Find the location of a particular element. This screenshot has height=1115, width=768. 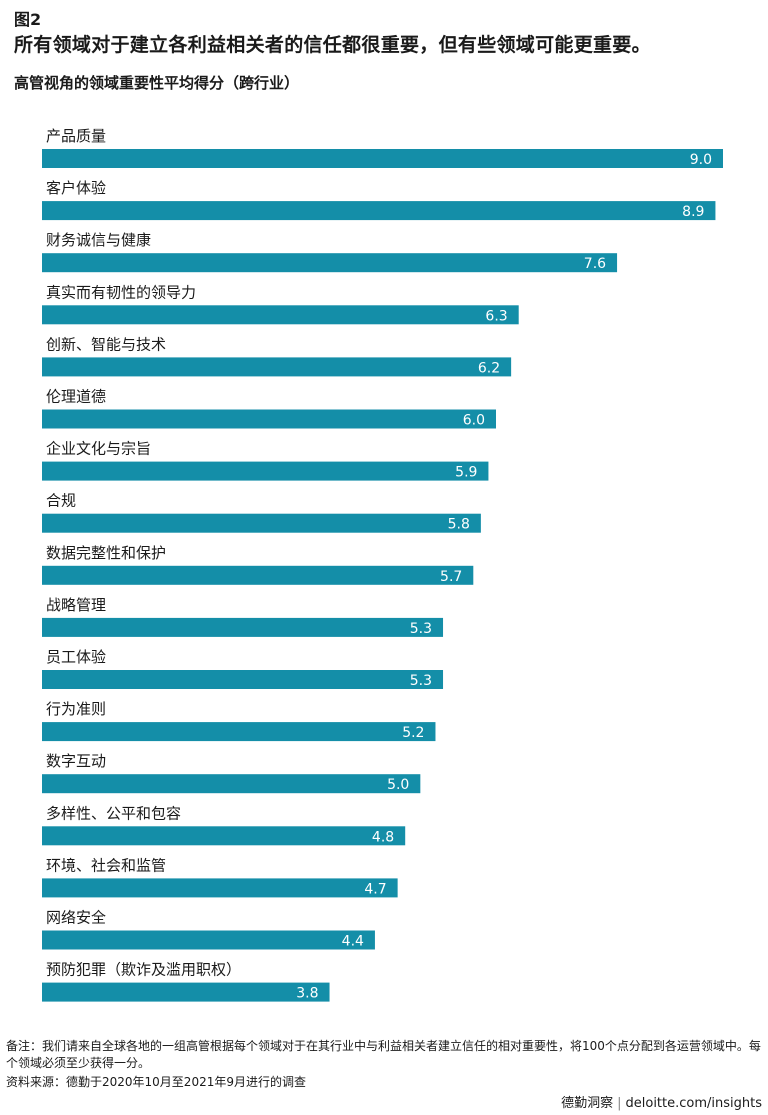

category-label: 员工体验 is located at coordinates (76, 657).